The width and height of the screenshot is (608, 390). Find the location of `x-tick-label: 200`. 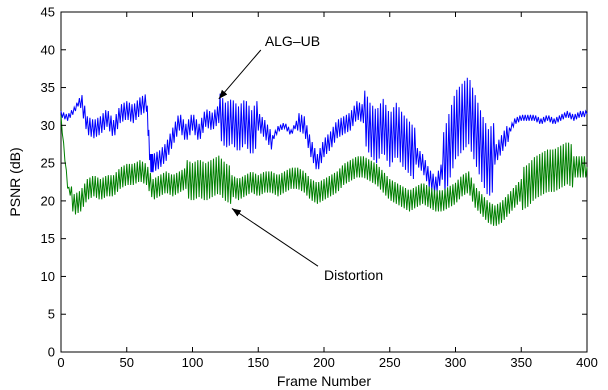

x-tick-label: 200 is located at coordinates (324, 362).